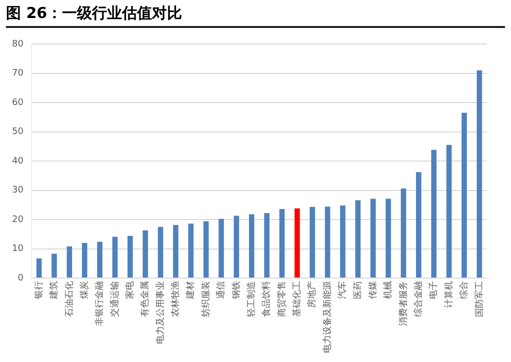 Image resolution: width=511 pixels, height=362 pixels. I want to click on x-tick-label: 传媒, so click(372, 290).